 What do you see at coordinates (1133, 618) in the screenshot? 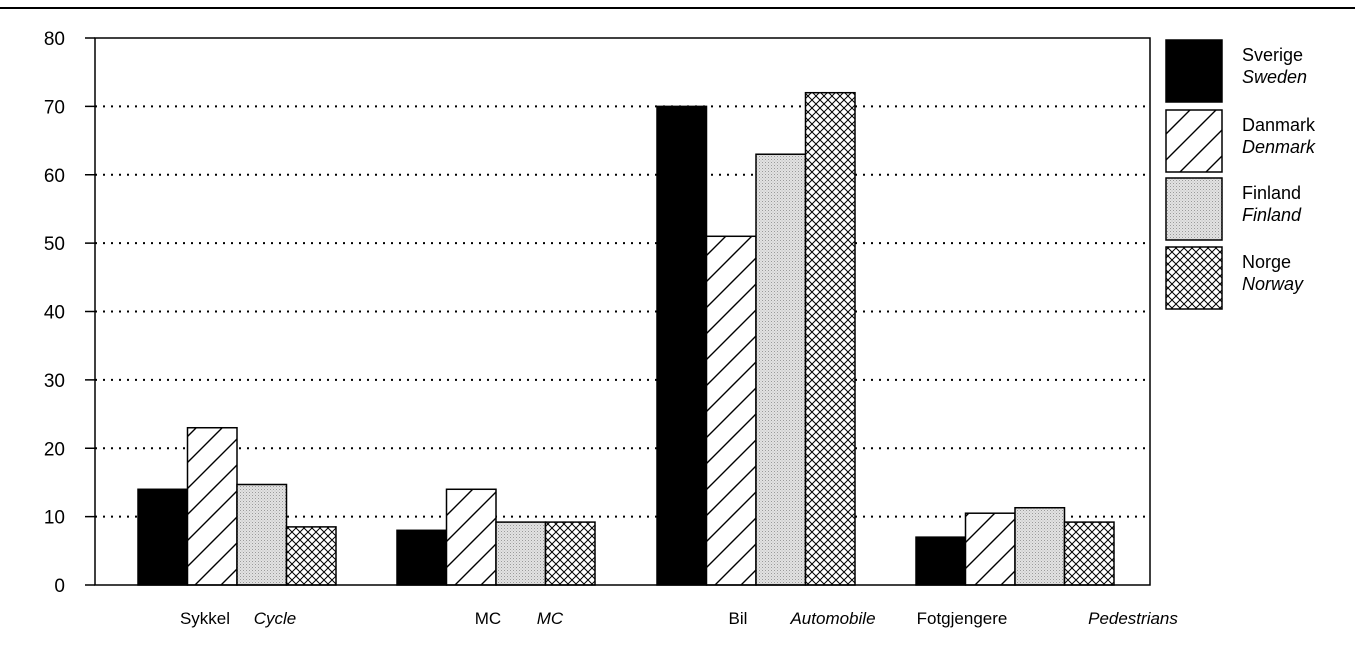
I see `x-label-english: Pedestrians` at bounding box center [1133, 618].